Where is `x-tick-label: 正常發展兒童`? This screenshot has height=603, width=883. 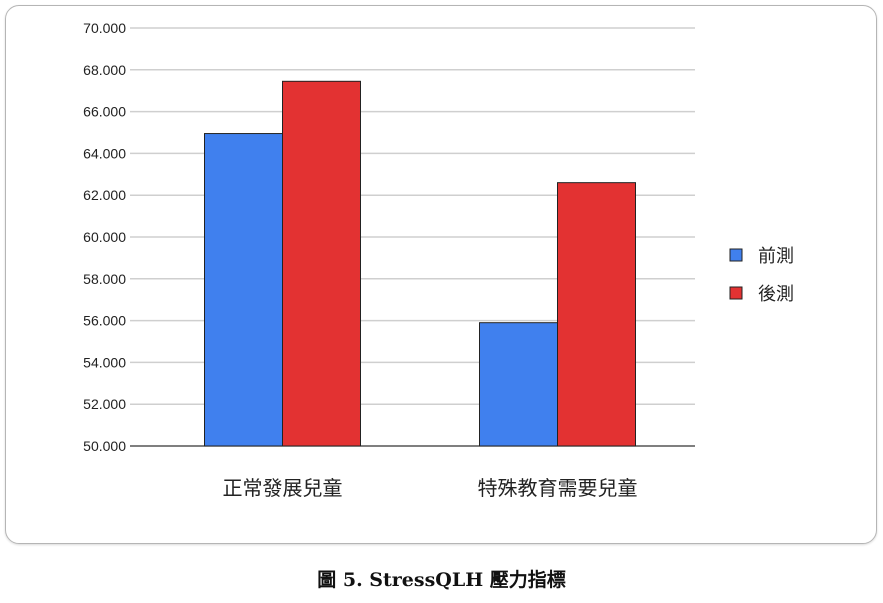 x-tick-label: 正常發展兒童 is located at coordinates (283, 488).